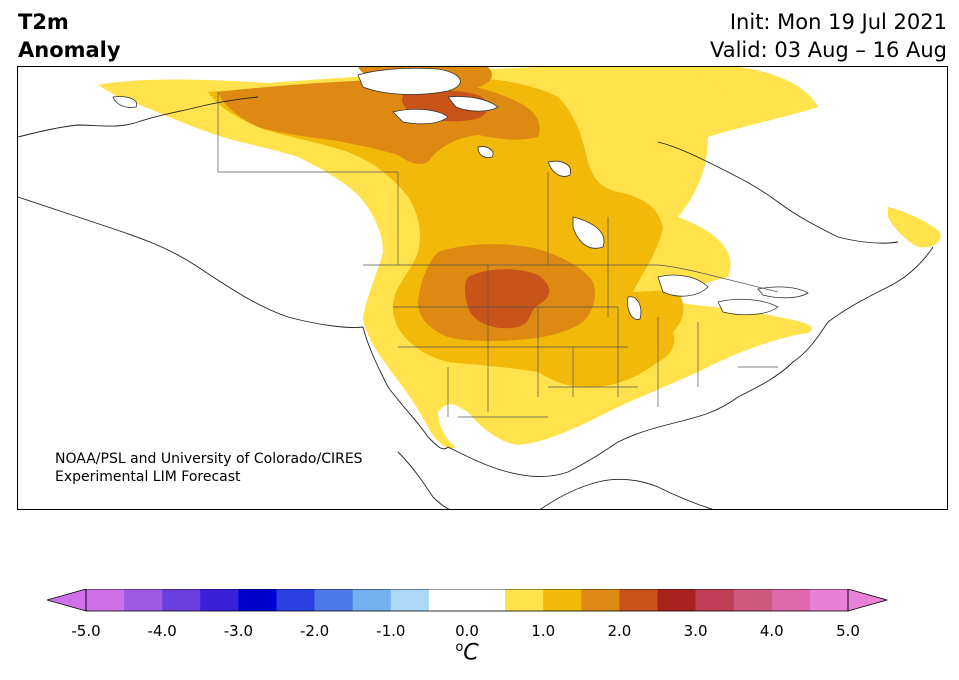  Describe the element at coordinates (543, 631) in the screenshot. I see `colorbar-tick-label: 1.0` at that location.